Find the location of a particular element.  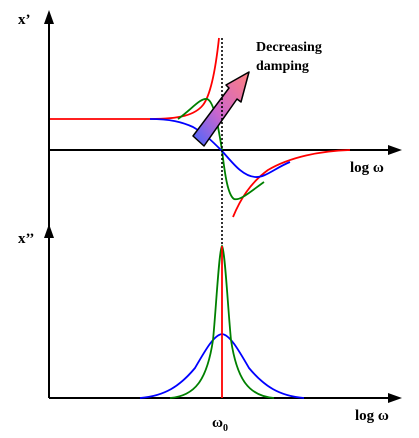

upper-y-axis-arrowhead is located at coordinates (49, 17).